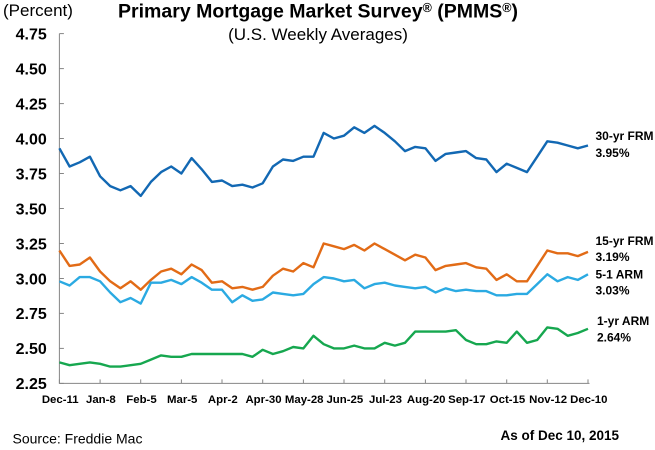  Describe the element at coordinates (38, 10) in the screenshot. I see `svg-text: (Percent)` at that location.